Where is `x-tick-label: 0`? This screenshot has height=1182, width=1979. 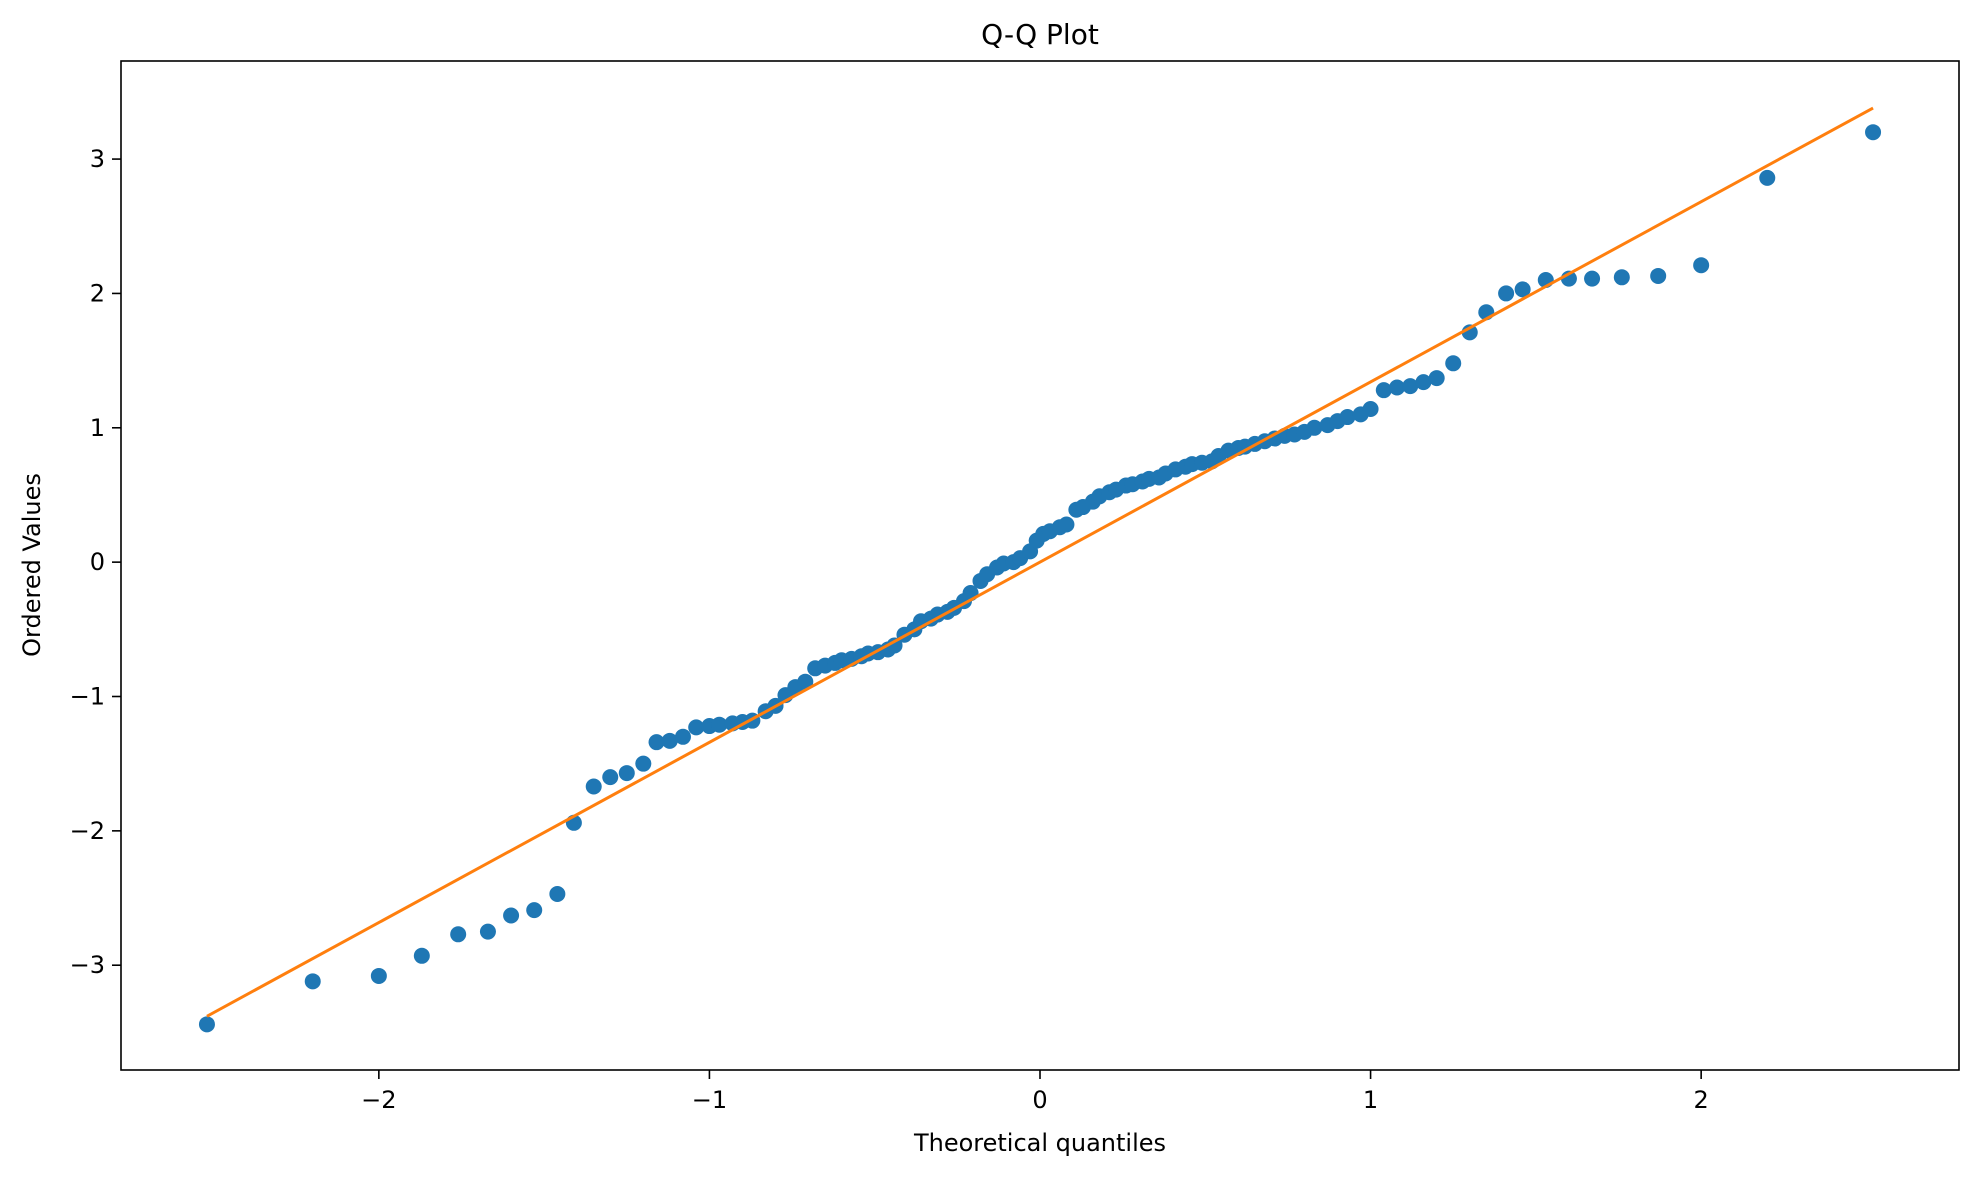
x-tick-label: 0 is located at coordinates (1039, 1100).